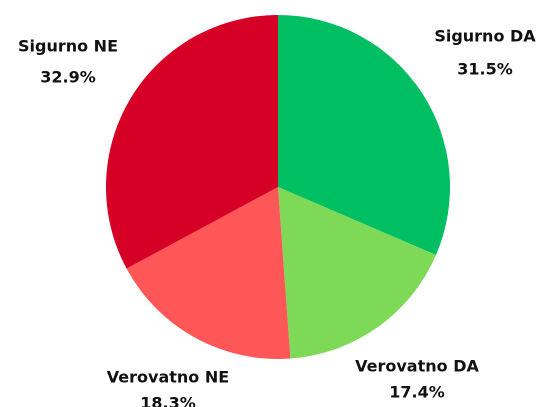  I want to click on slice-label: Sigurno NE, so click(68, 46).